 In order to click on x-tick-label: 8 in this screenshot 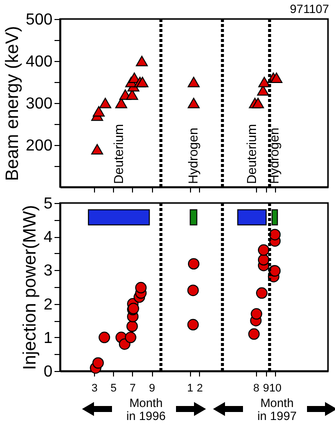, I will do `click(256, 388)`.